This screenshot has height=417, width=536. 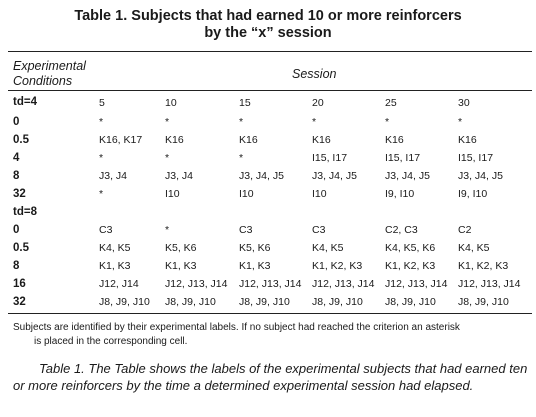 What do you see at coordinates (111, 341) in the screenshot?
I see `table-note-line2: is placed in the corresponding cell.` at bounding box center [111, 341].